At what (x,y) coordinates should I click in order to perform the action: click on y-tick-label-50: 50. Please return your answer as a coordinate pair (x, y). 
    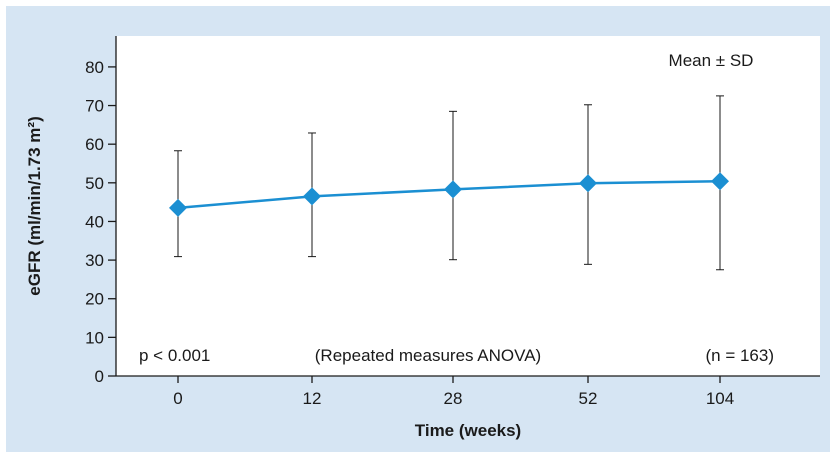
    Looking at the image, I should click on (94, 183).